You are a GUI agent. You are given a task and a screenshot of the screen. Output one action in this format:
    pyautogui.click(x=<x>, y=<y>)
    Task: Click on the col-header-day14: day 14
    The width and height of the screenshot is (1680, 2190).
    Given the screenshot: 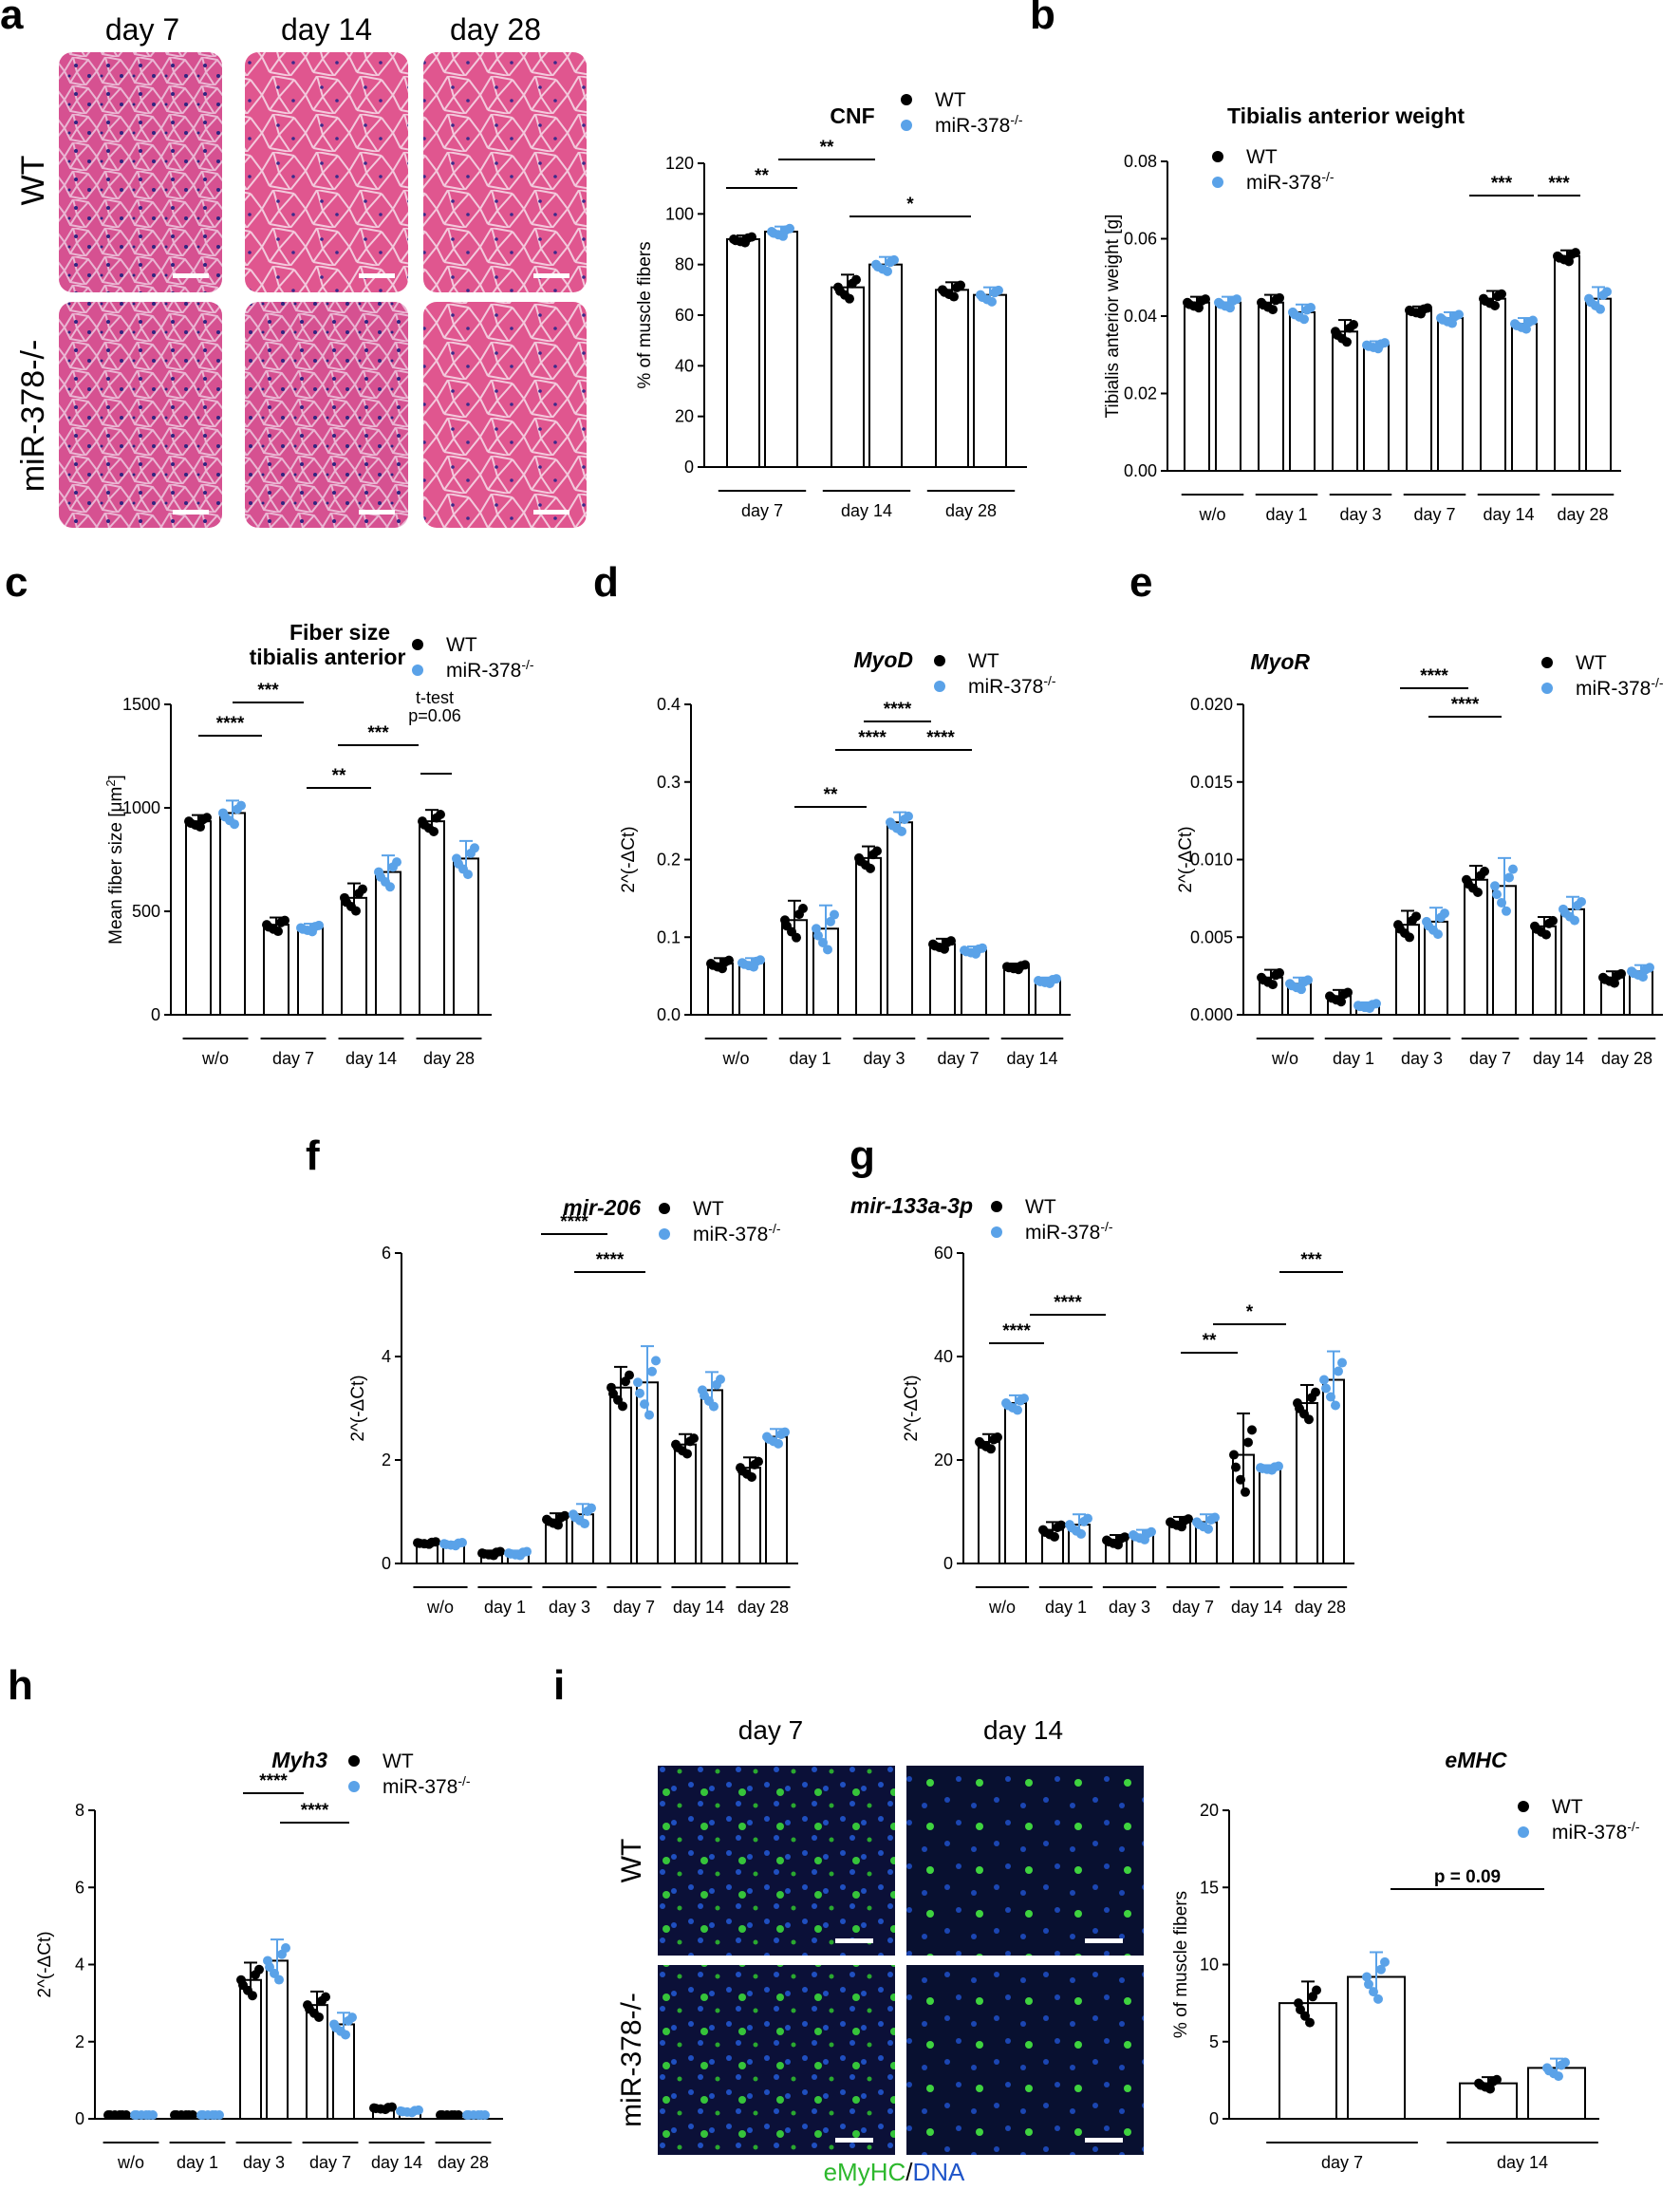 What is the action you would take?
    pyautogui.click(x=1023, y=1730)
    